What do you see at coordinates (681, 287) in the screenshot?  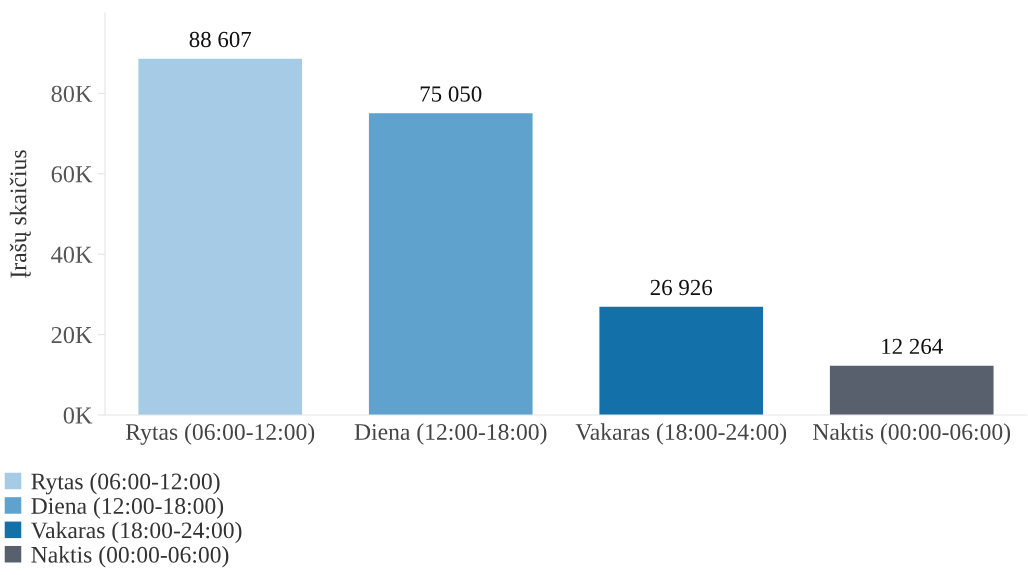 I see `text: 26 926` at bounding box center [681, 287].